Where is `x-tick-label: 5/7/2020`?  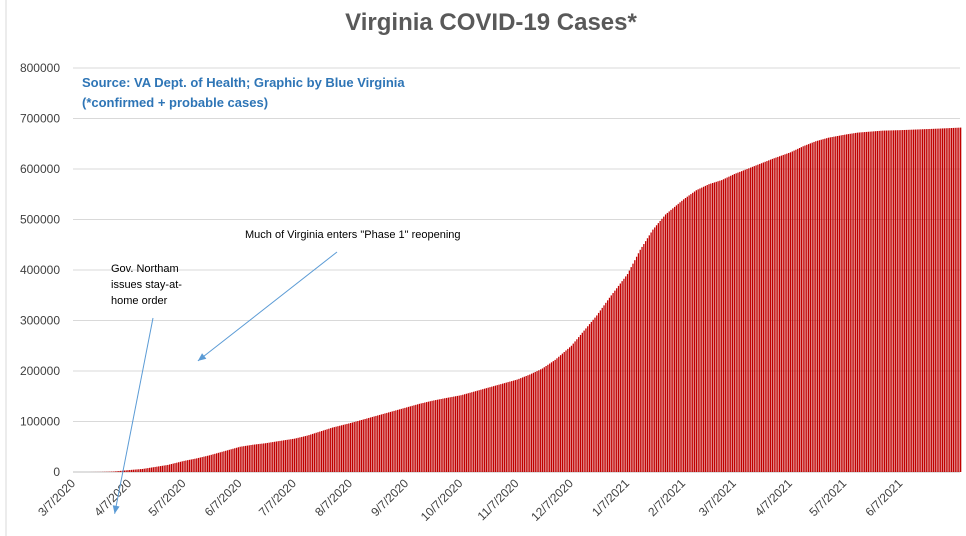
x-tick-label: 5/7/2020 is located at coordinates (167, 497).